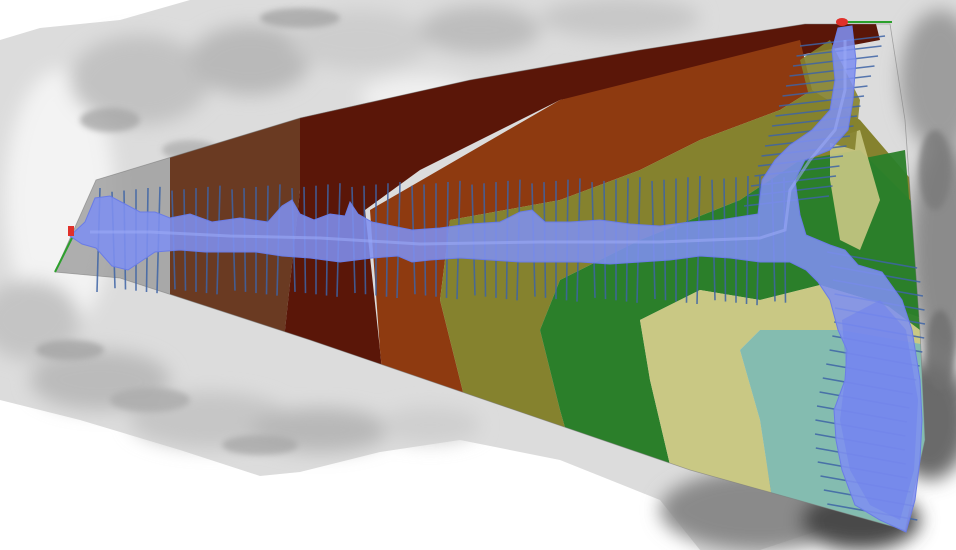 The image size is (956, 550). What do you see at coordinates (855, 190) in the screenshot?
I see `band-khaki-ne` at bounding box center [855, 190].